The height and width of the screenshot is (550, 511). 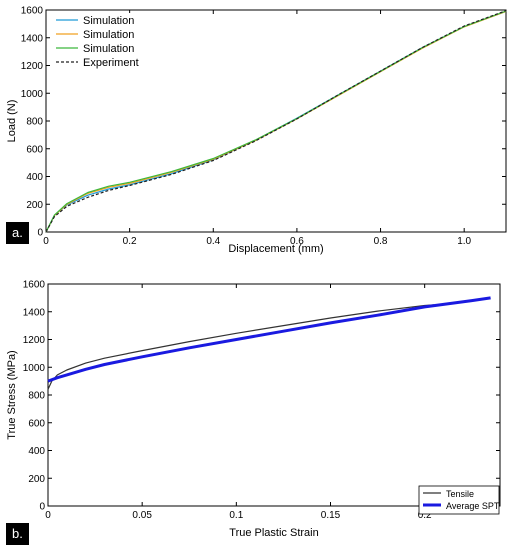 I want to click on chart-b-xlabel: True Plastic Strain, so click(x=273, y=533).